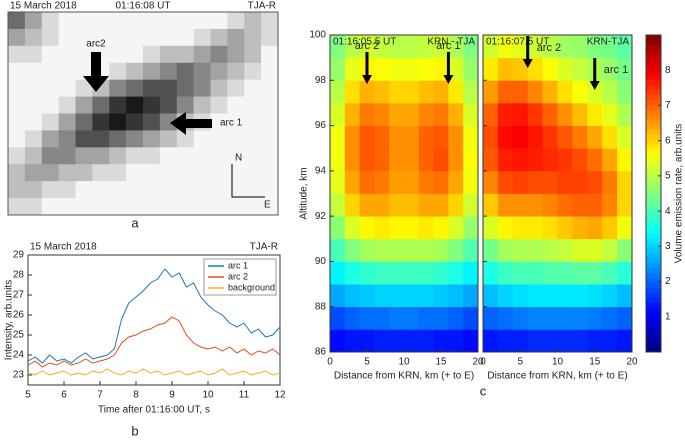  I want to click on colorbar-tick-label: 4, so click(668, 211).